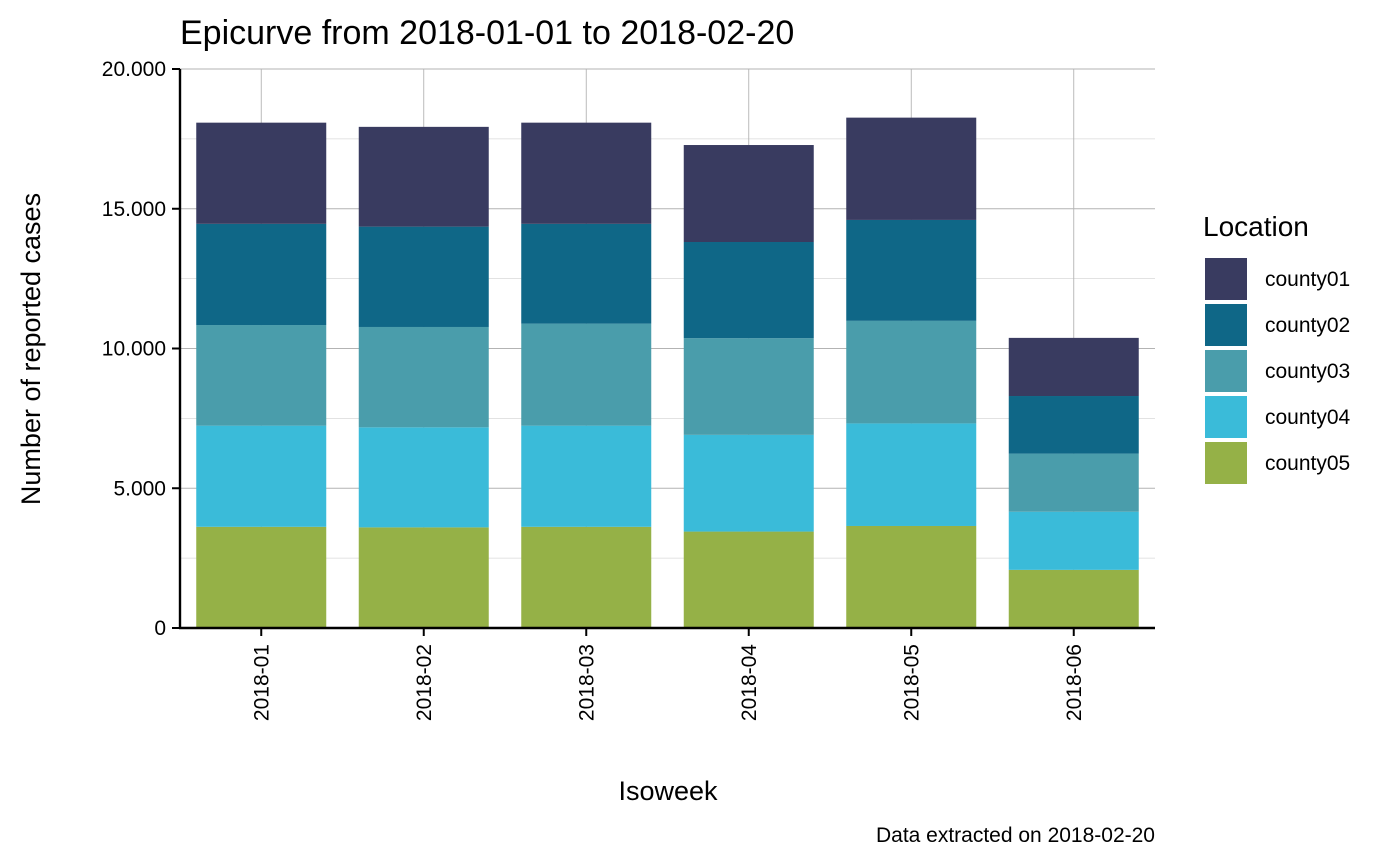 The image size is (1400, 865). Describe the element at coordinates (1226, 325) in the screenshot. I see `legend-key-county02` at that location.